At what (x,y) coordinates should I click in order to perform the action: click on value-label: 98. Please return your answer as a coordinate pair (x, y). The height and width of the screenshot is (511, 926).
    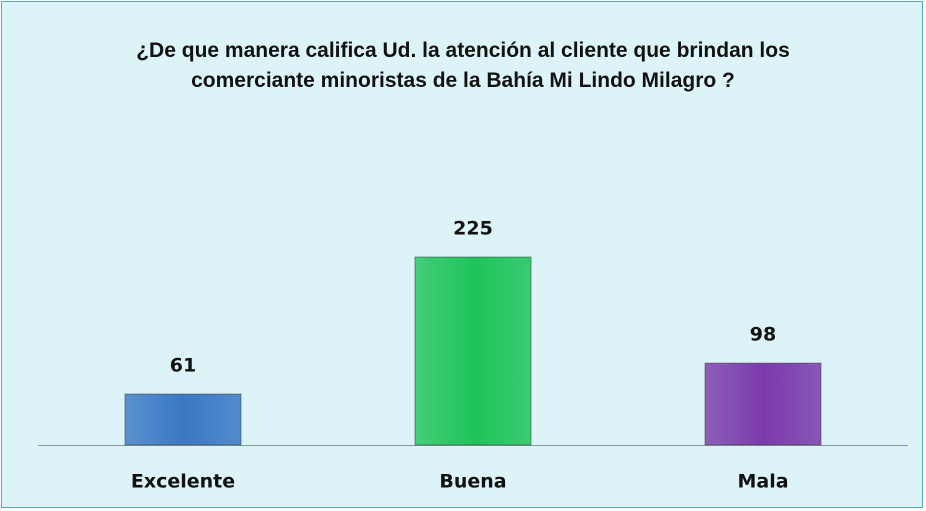
    Looking at the image, I should click on (763, 335).